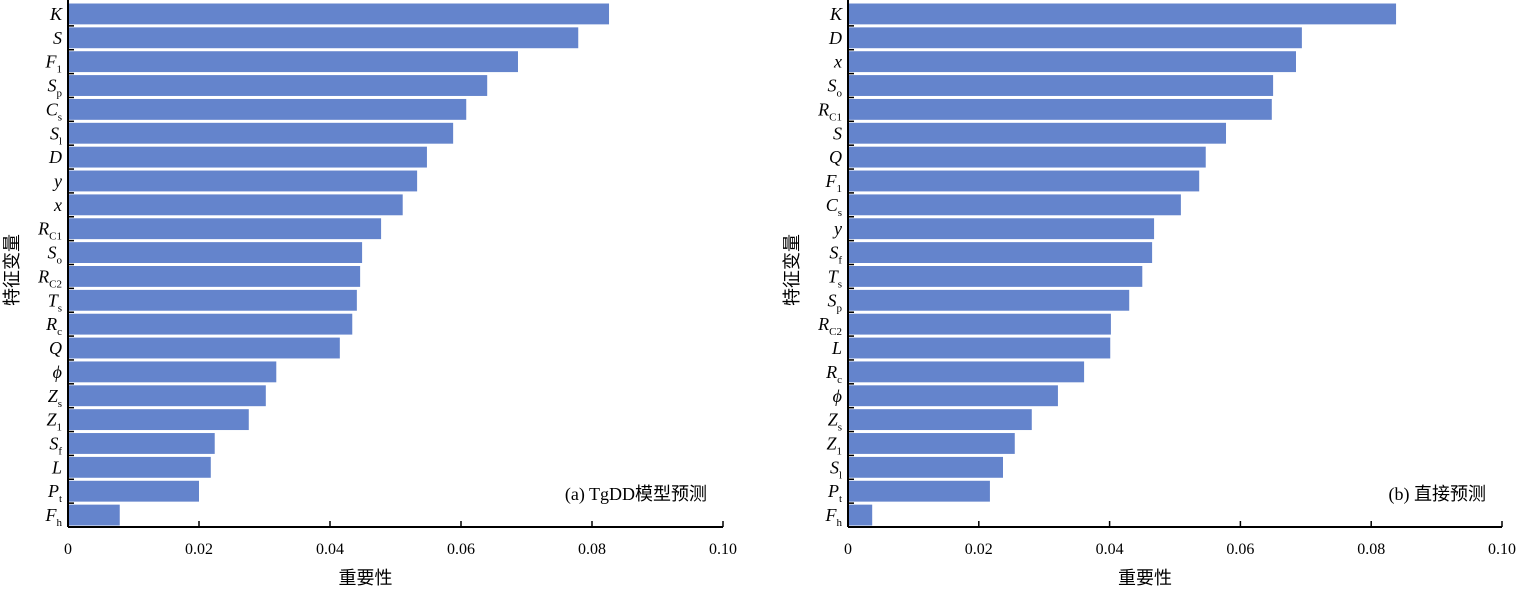 Image resolution: width=1523 pixels, height=591 pixels. Describe the element at coordinates (833, 374) in the screenshot. I see `y-tick-label: Rc` at that location.